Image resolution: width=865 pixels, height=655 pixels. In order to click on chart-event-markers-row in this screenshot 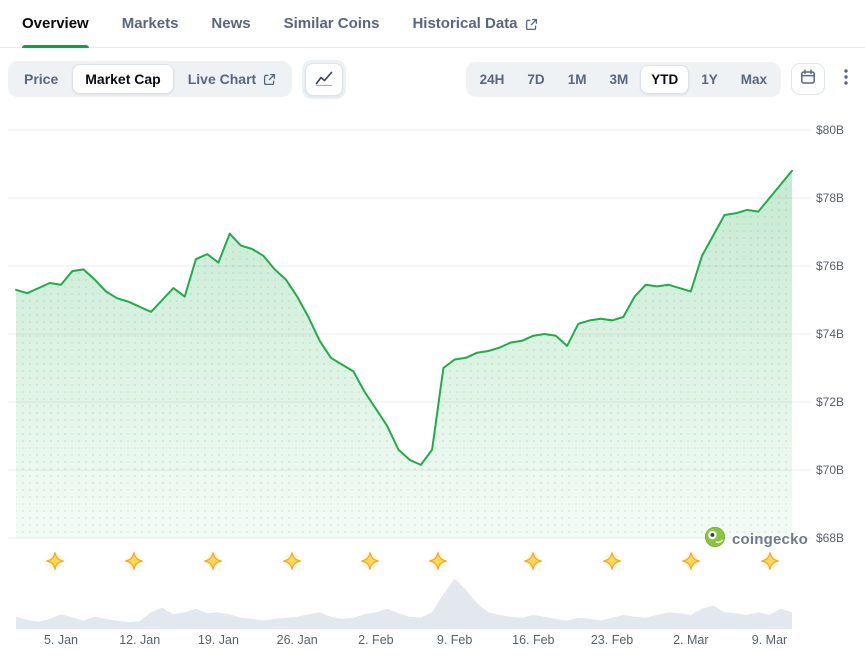, I will do `click(432, 562)`.